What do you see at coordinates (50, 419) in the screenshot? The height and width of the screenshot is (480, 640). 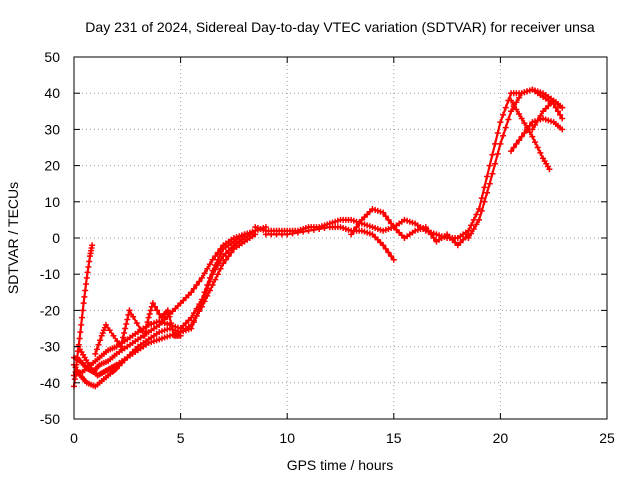 I see `y-tick-label: -50` at bounding box center [50, 419].